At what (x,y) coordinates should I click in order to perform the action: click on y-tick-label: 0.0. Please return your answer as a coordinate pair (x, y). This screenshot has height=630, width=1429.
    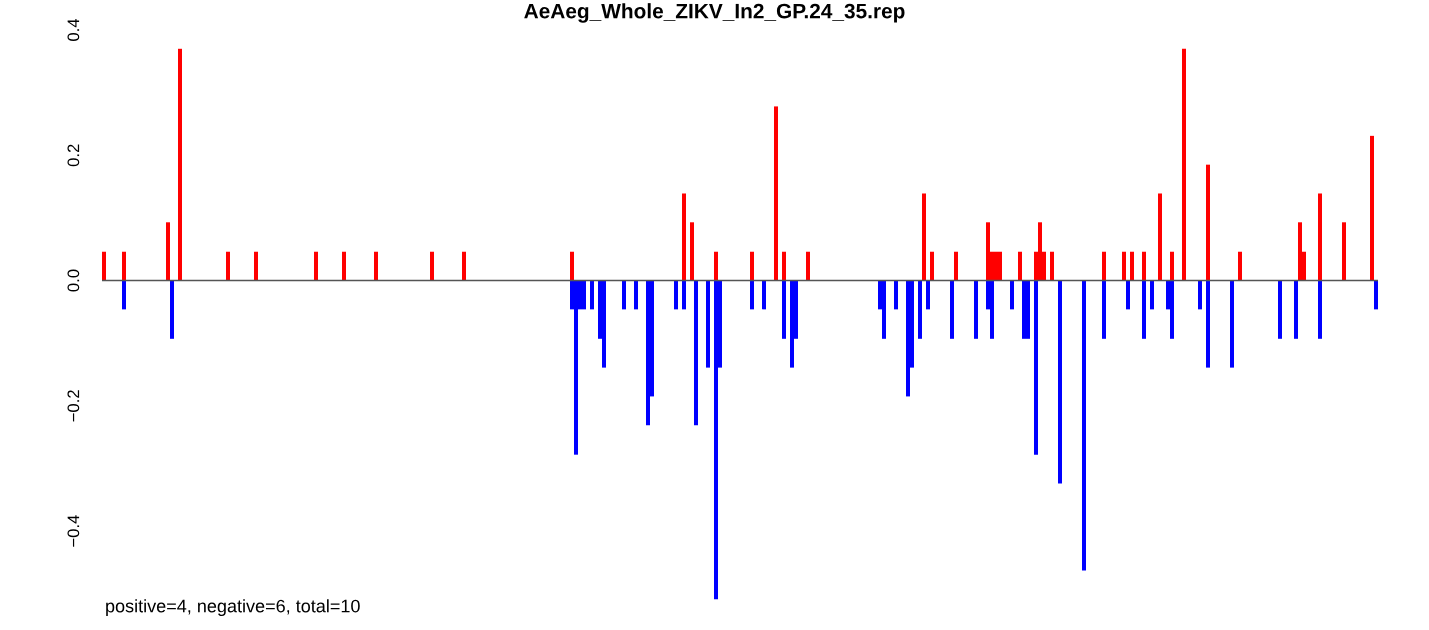
    Looking at the image, I should click on (73, 280).